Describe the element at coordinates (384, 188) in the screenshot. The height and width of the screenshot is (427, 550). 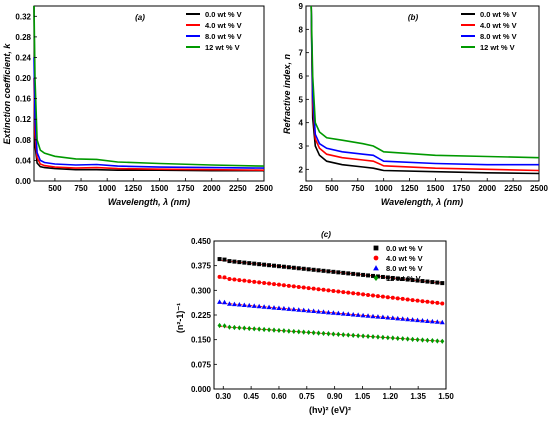
I see `x-tick-label: 1000` at that location.